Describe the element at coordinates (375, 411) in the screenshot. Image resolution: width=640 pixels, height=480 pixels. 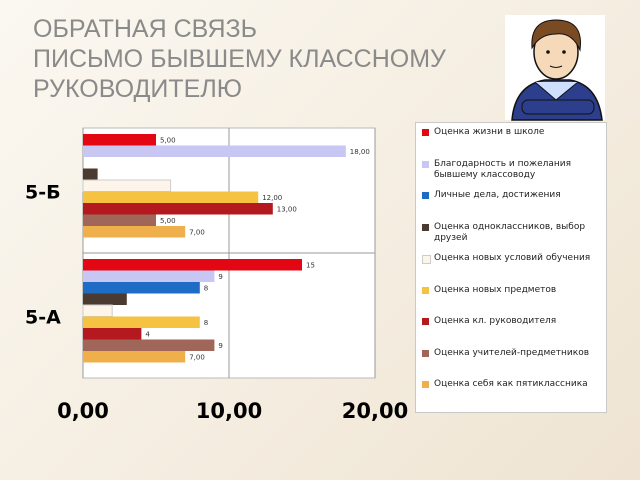
I see `x-tick-label: 20,00` at that location.